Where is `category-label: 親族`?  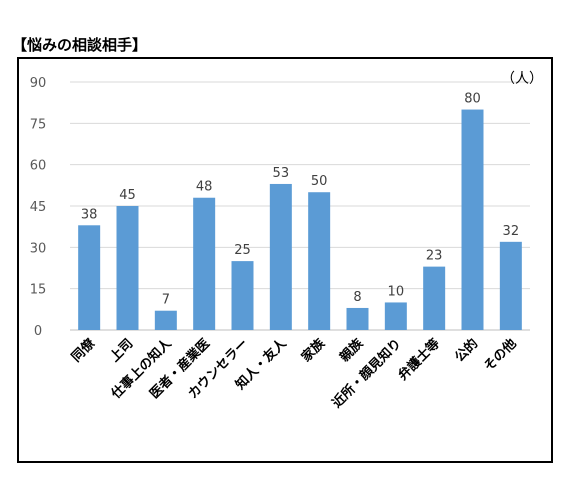 category-label: 親族 is located at coordinates (352, 350).